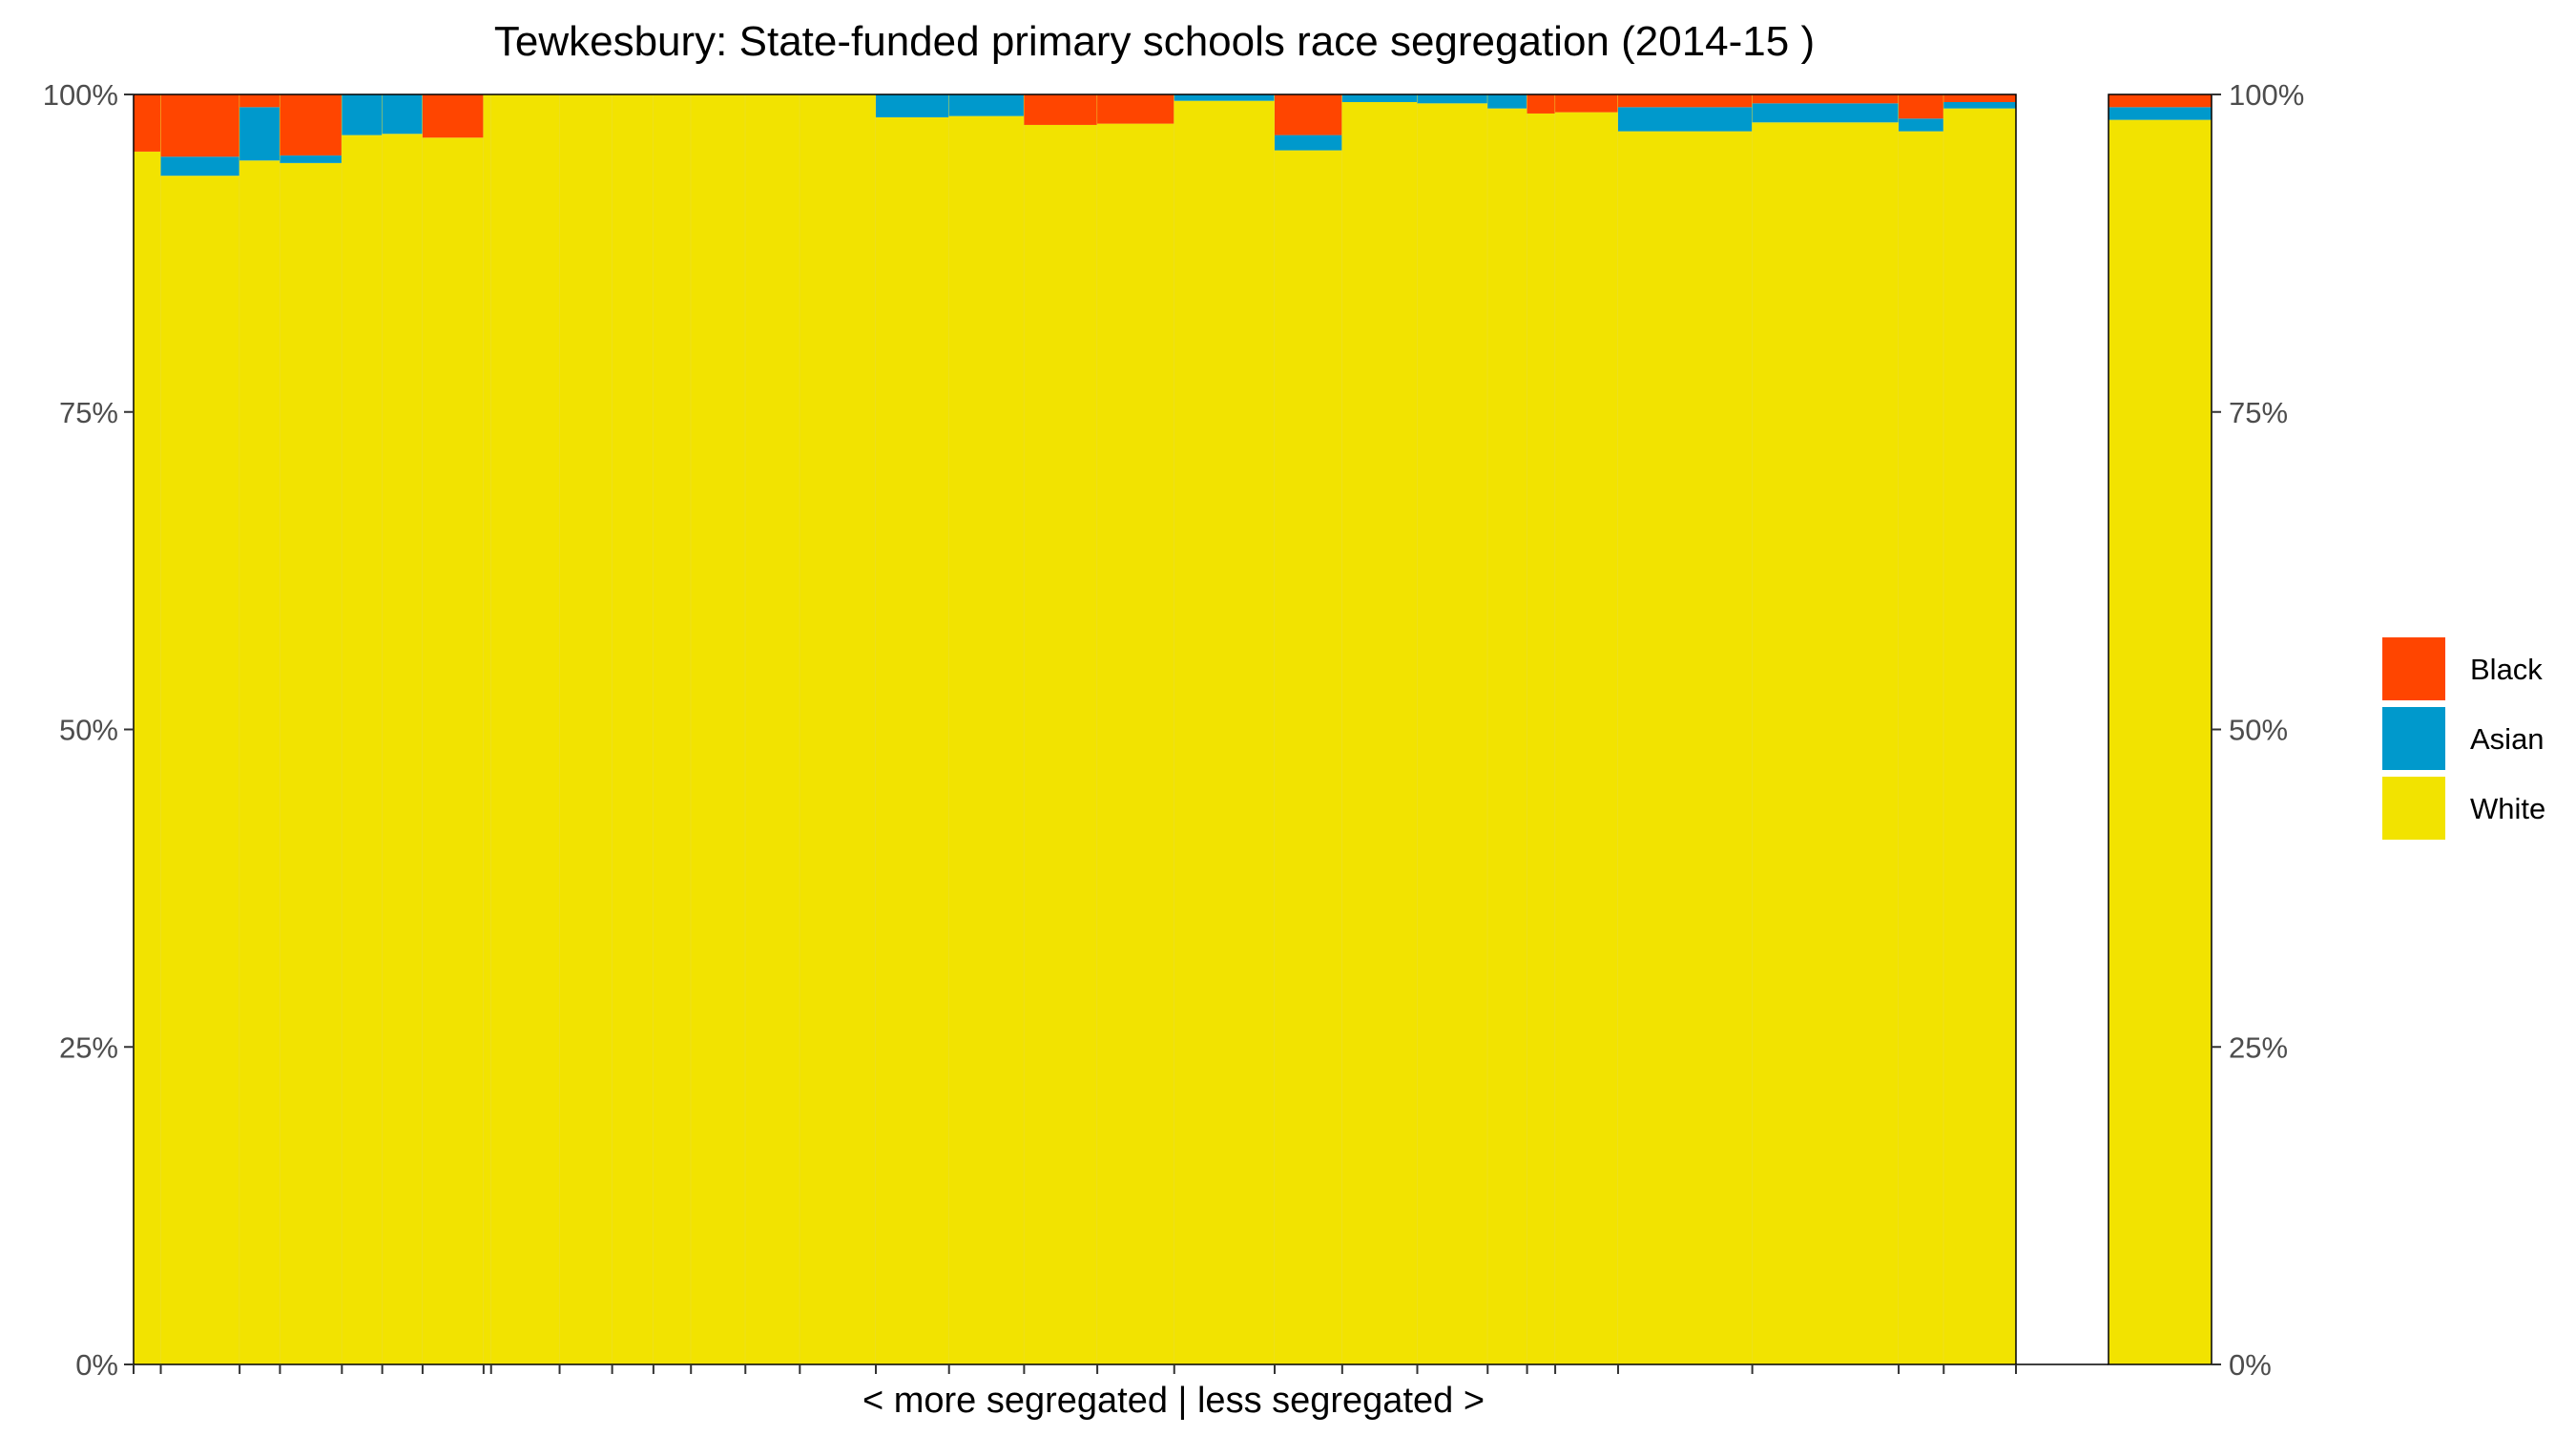 The height and width of the screenshot is (1436, 2576). I want to click on legend: Black Asian White, so click(2463, 738).